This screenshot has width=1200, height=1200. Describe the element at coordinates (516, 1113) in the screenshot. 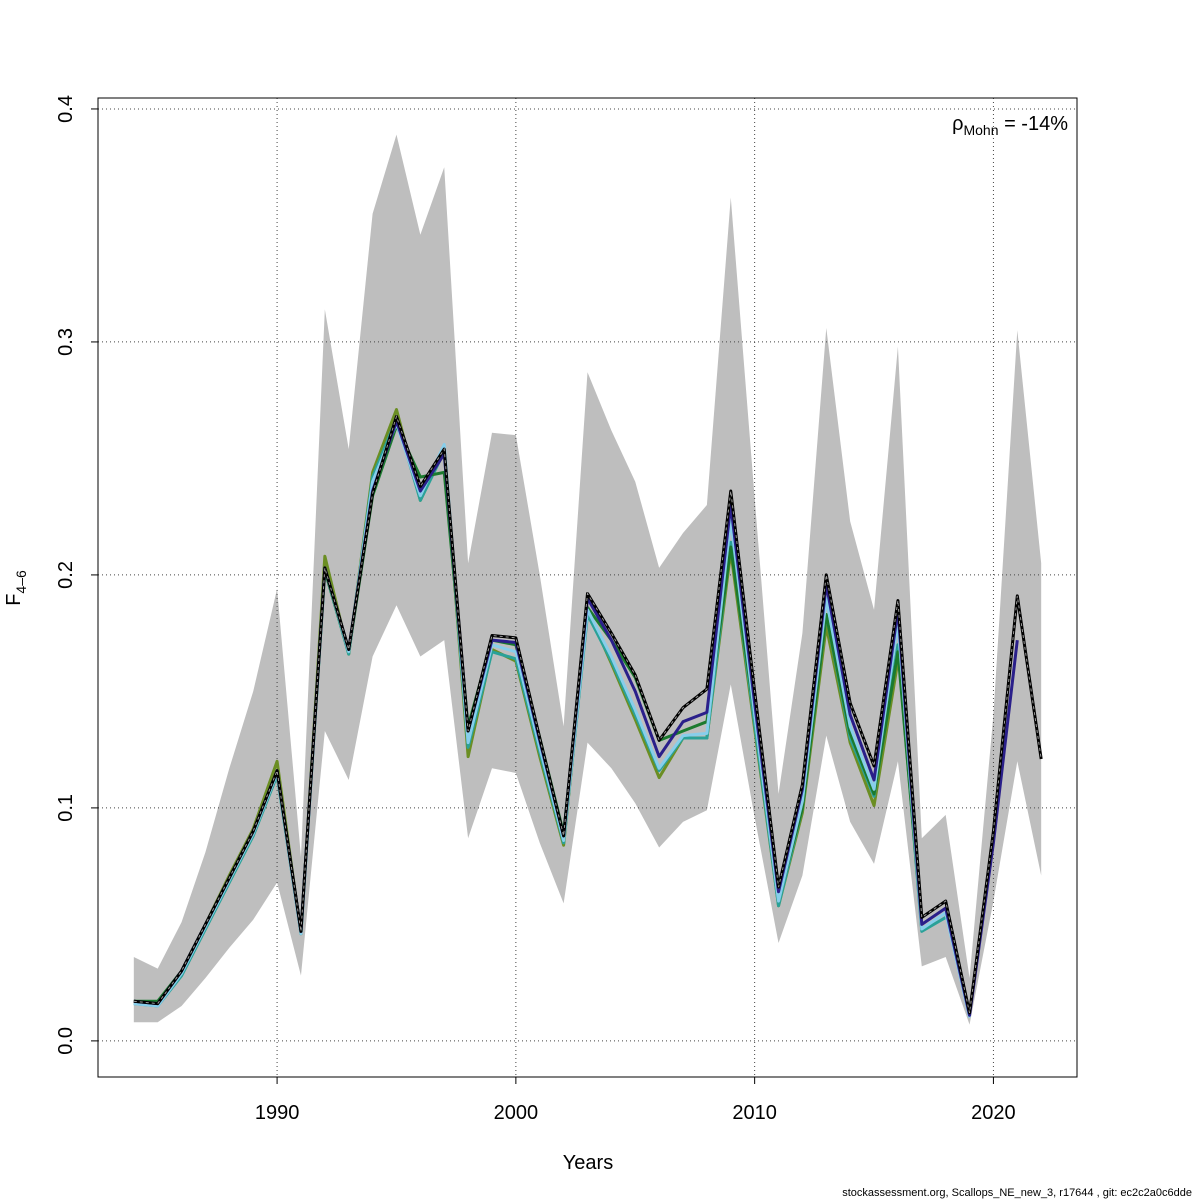

I see `x-tick-label: 2000` at that location.